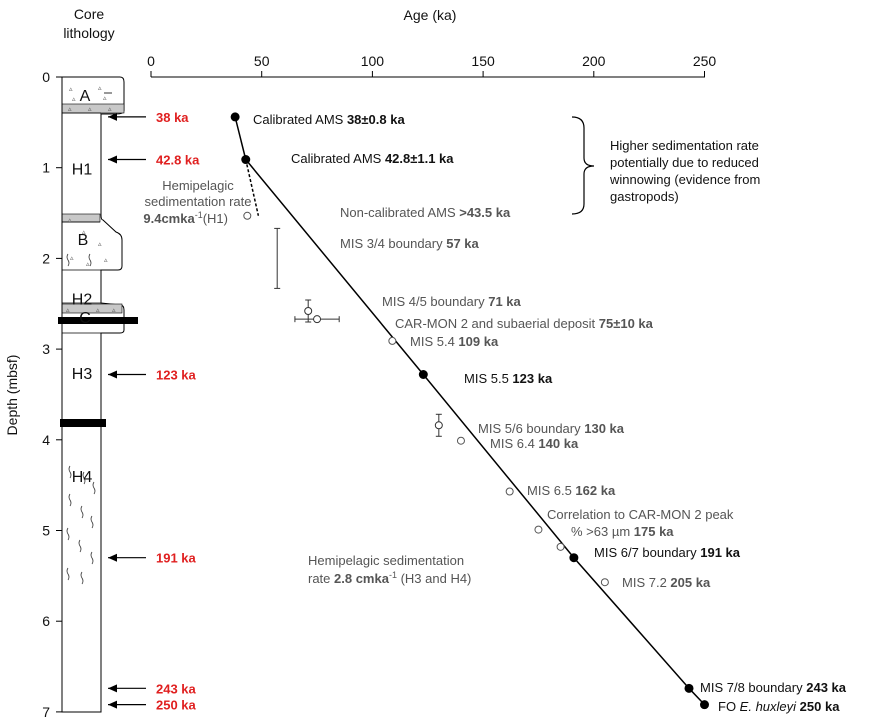 The width and height of the screenshot is (879, 717). Describe the element at coordinates (152, 705) in the screenshot. I see `core-age-marker: 250 ka` at that location.